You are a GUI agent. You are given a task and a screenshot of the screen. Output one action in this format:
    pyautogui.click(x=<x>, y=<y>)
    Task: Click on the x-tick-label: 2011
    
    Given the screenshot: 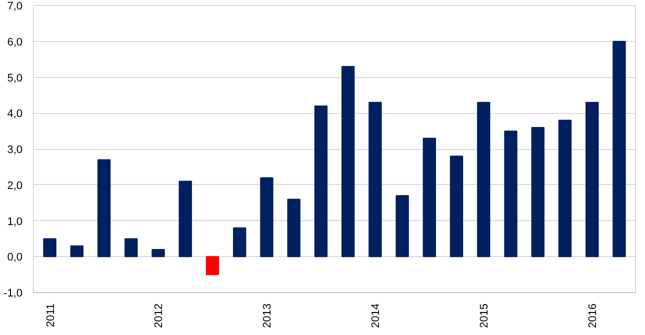 What is the action you would take?
    pyautogui.click(x=50, y=316)
    